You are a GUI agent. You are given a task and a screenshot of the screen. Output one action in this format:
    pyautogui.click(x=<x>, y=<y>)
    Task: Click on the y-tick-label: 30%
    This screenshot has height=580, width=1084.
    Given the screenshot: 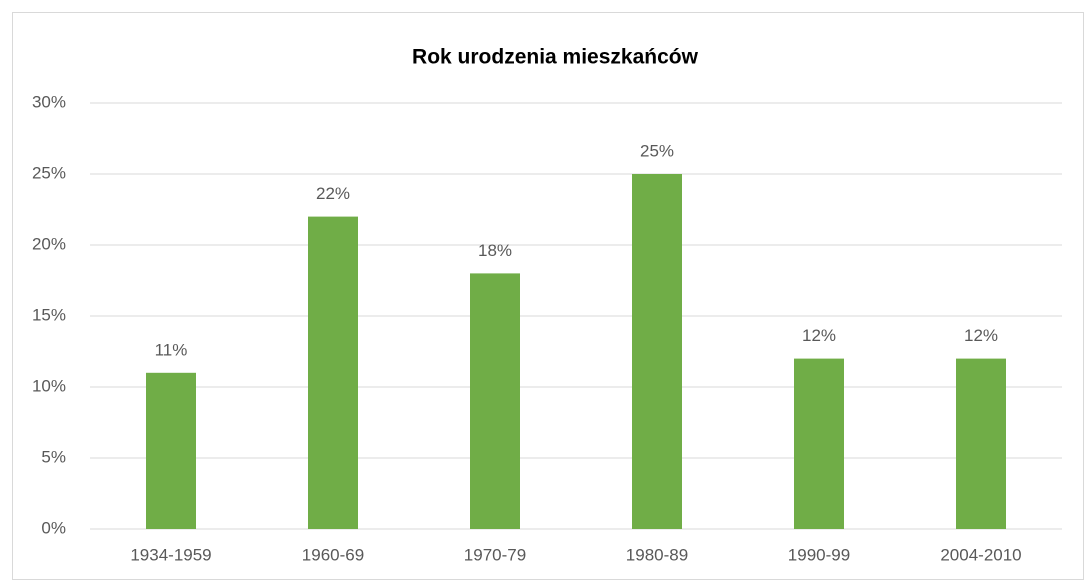 What is the action you would take?
    pyautogui.click(x=49, y=101)
    